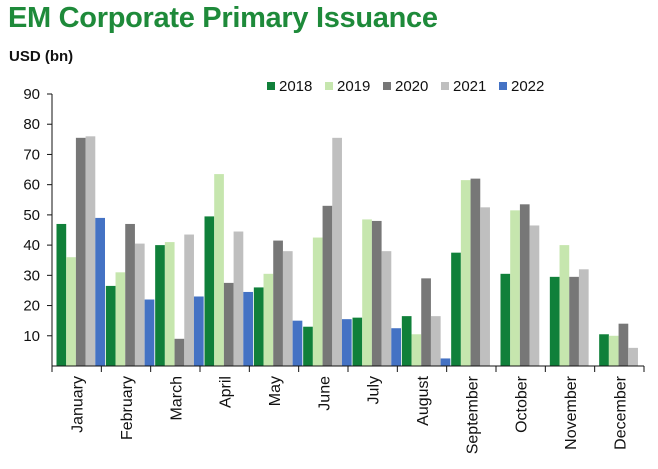  What do you see at coordinates (31, 336) in the screenshot?
I see `y-tick-label: 10` at bounding box center [31, 336].